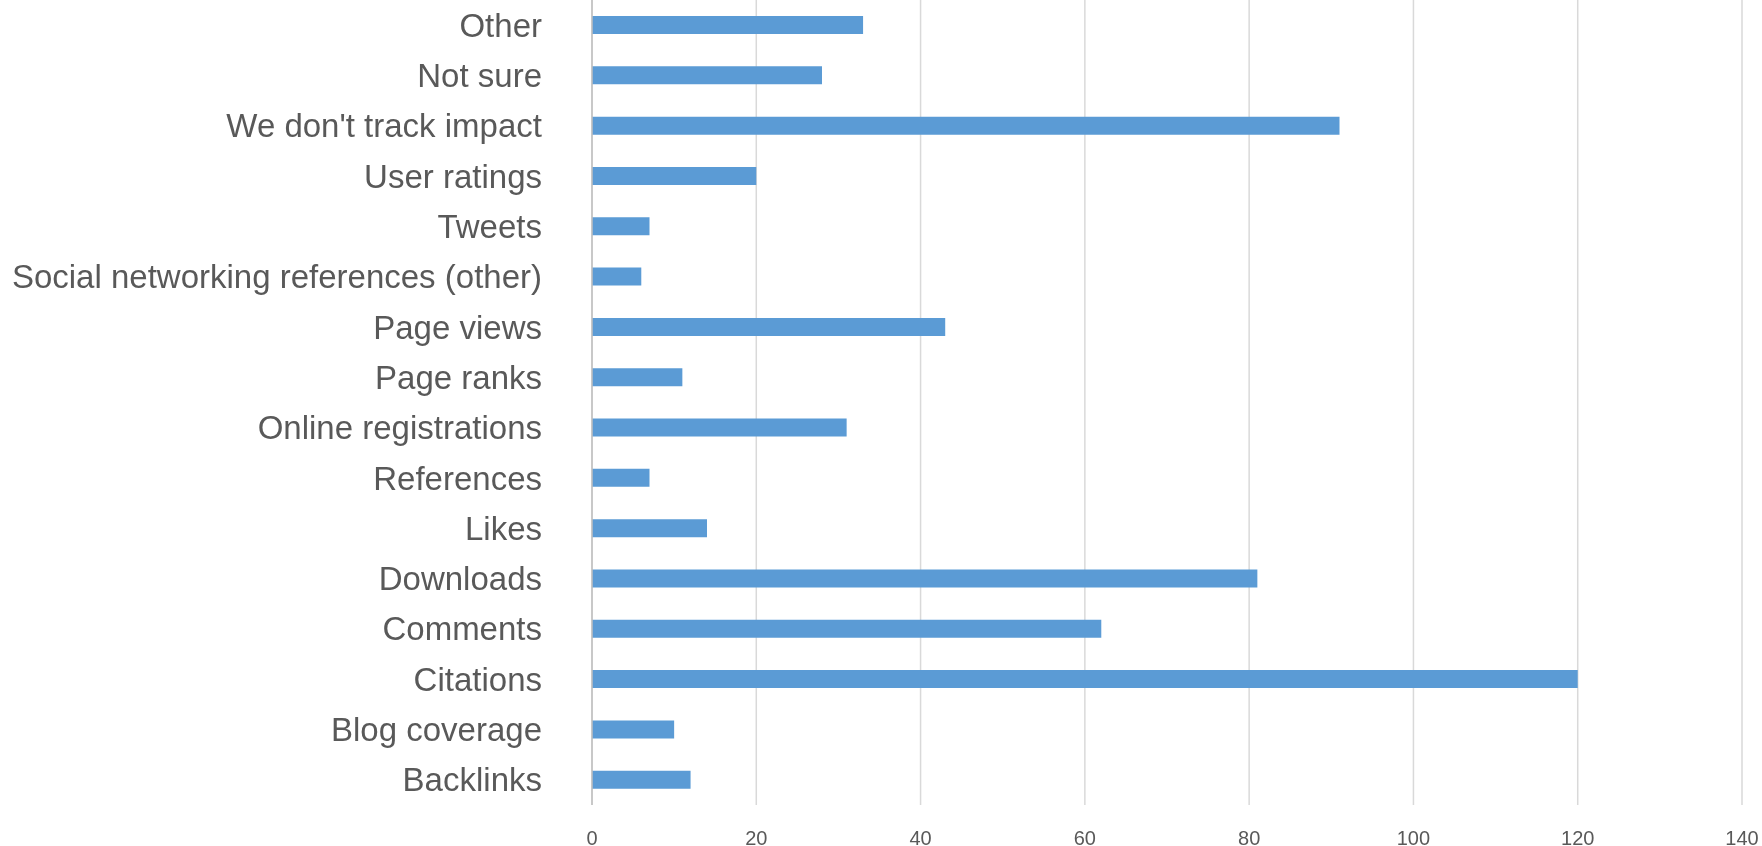  I want to click on y-tick-label: Citations, so click(477, 679).